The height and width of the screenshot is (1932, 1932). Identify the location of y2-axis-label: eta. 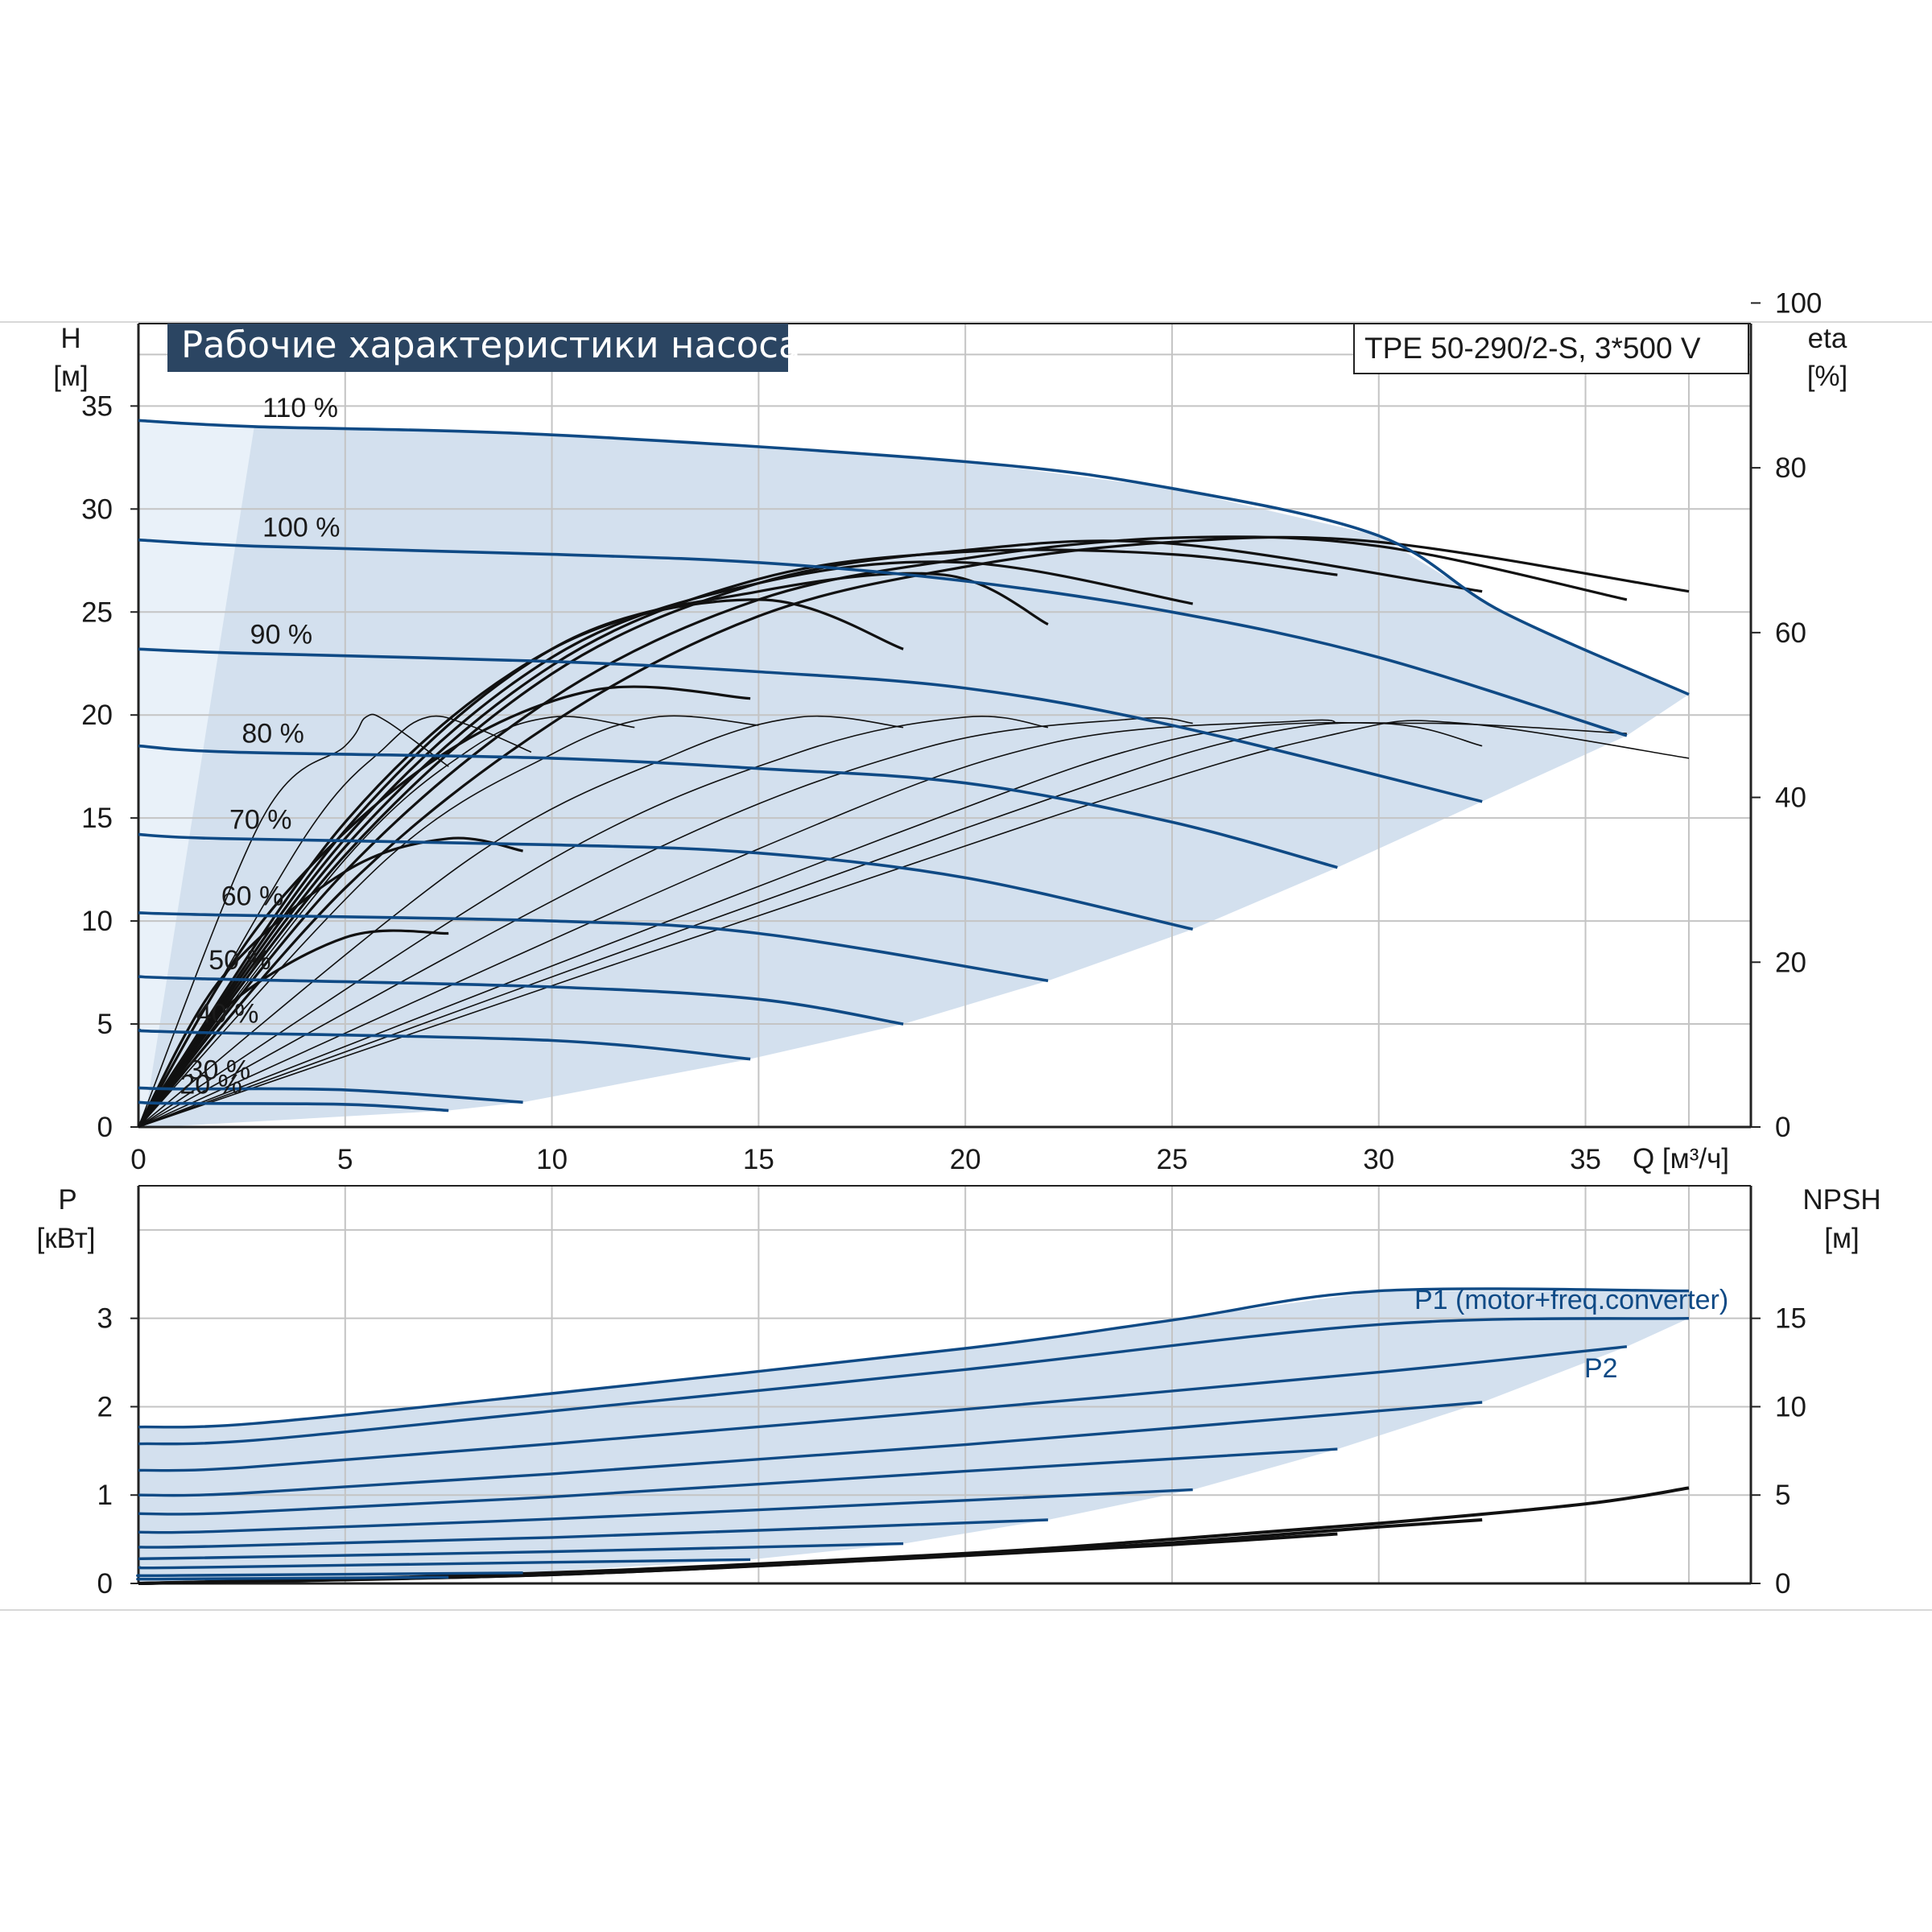
(1827, 338).